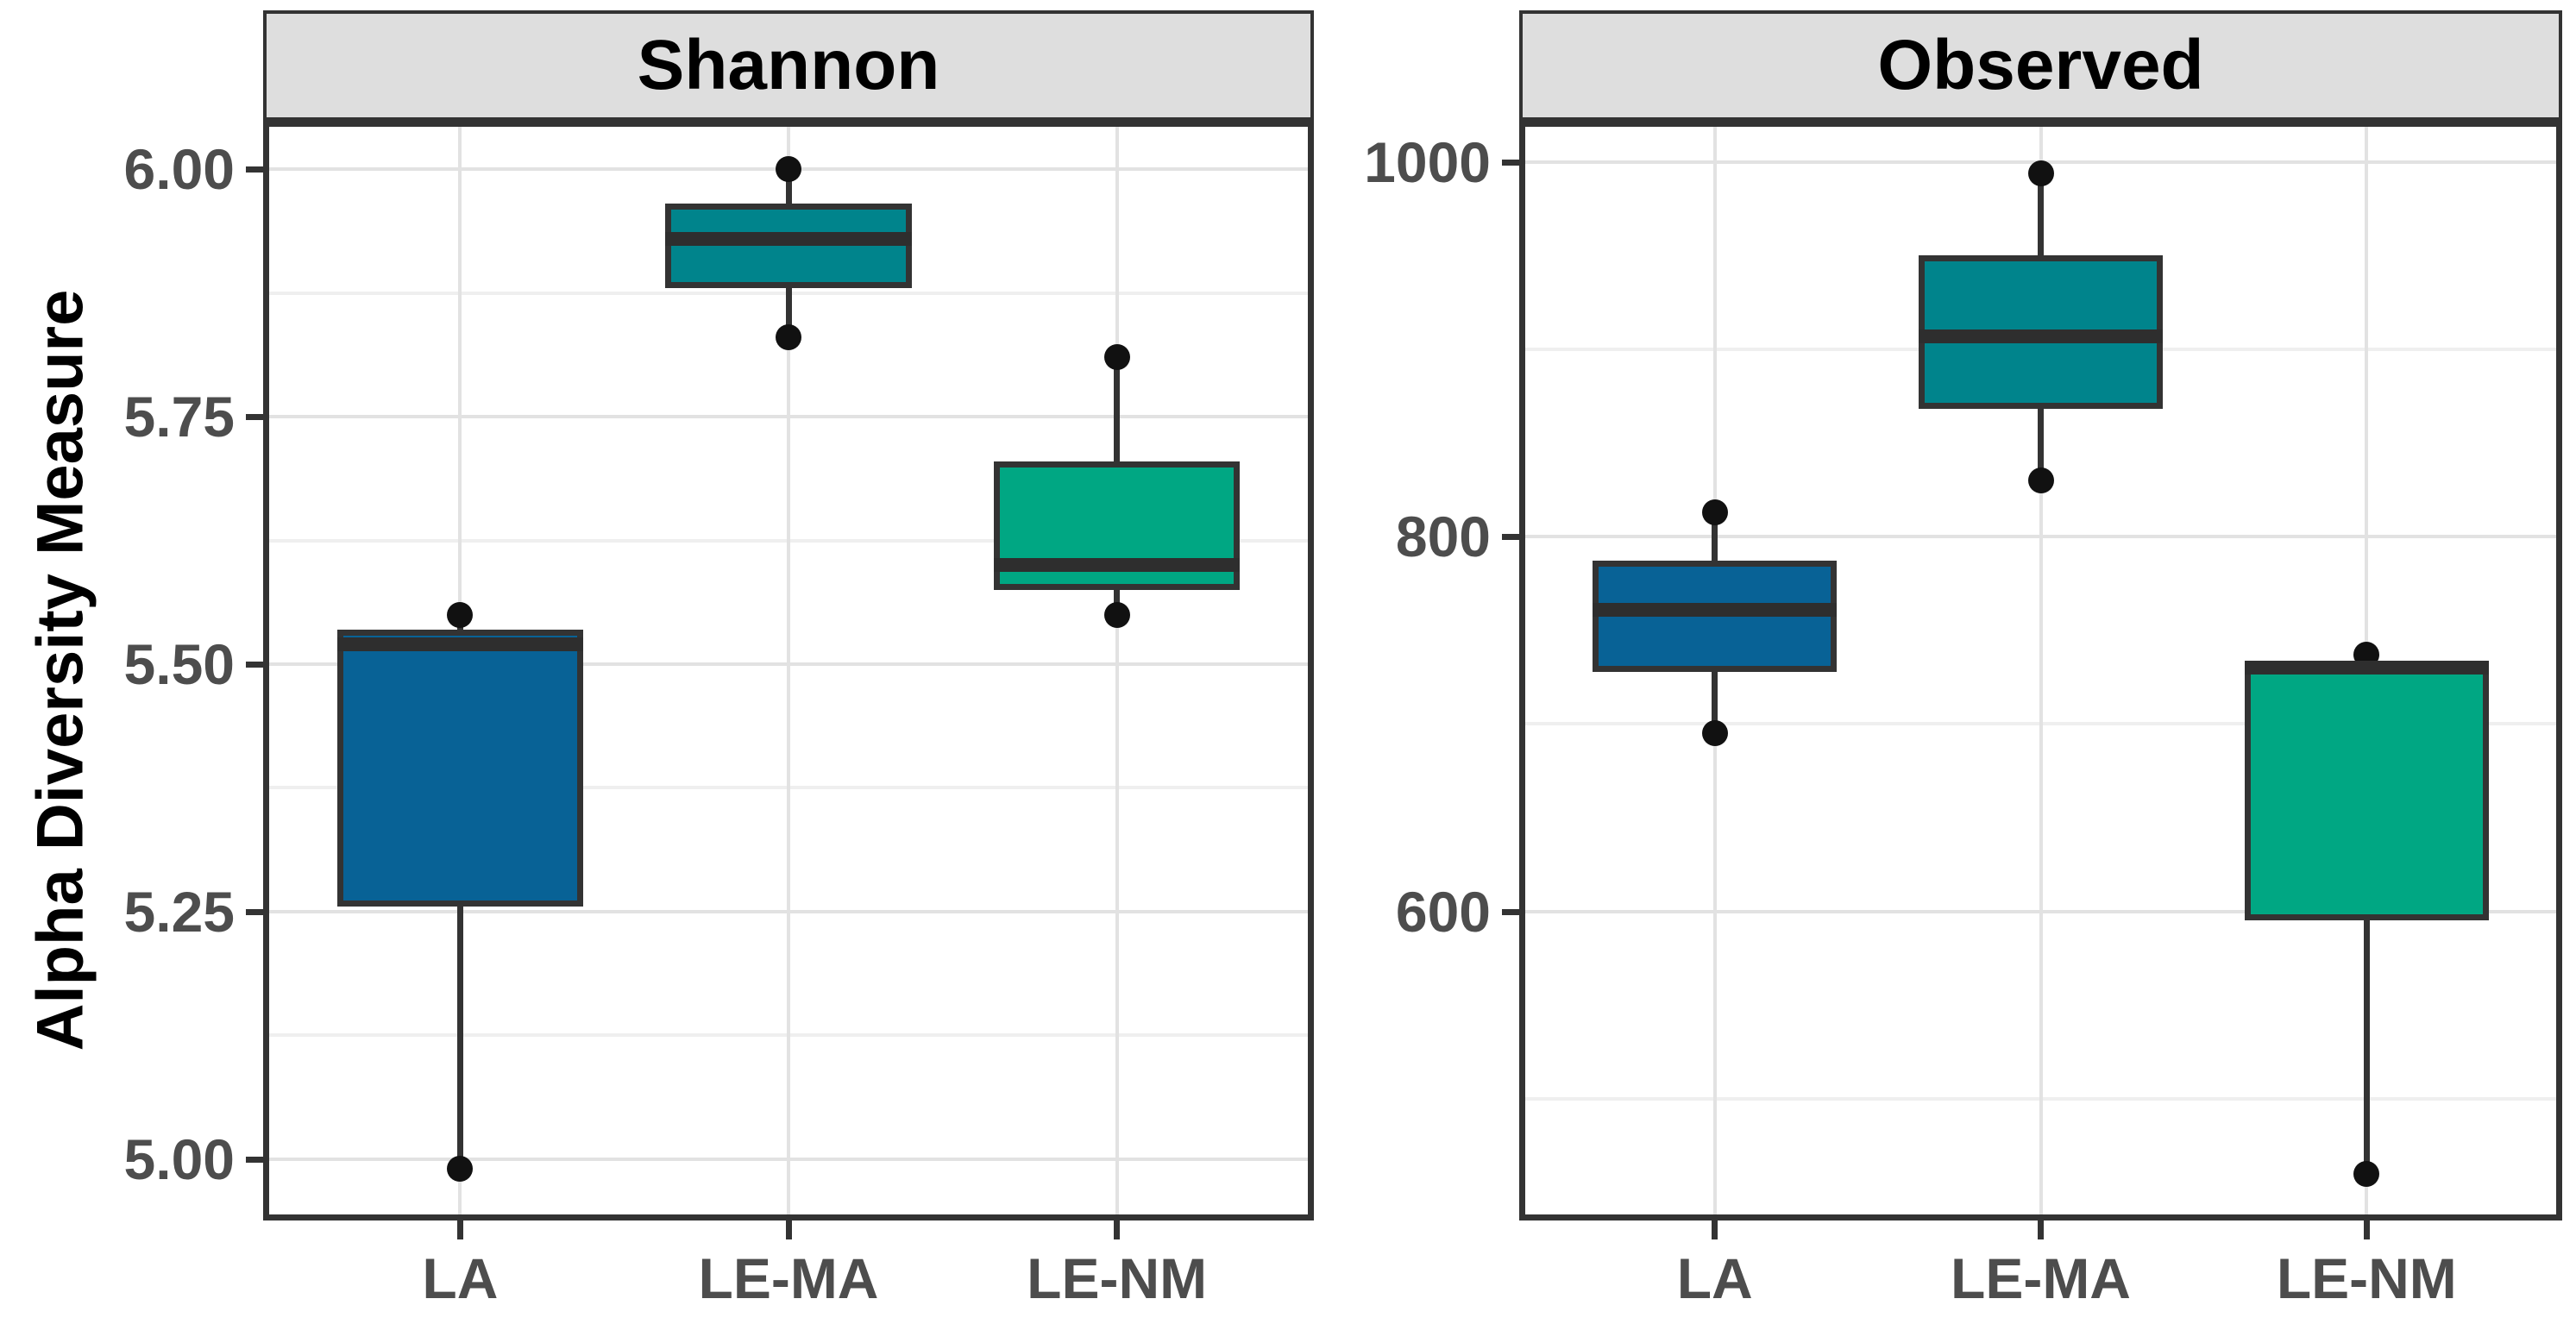 The height and width of the screenshot is (1324, 2576). Describe the element at coordinates (179, 664) in the screenshot. I see `y-tick-label: 5.50` at that location.